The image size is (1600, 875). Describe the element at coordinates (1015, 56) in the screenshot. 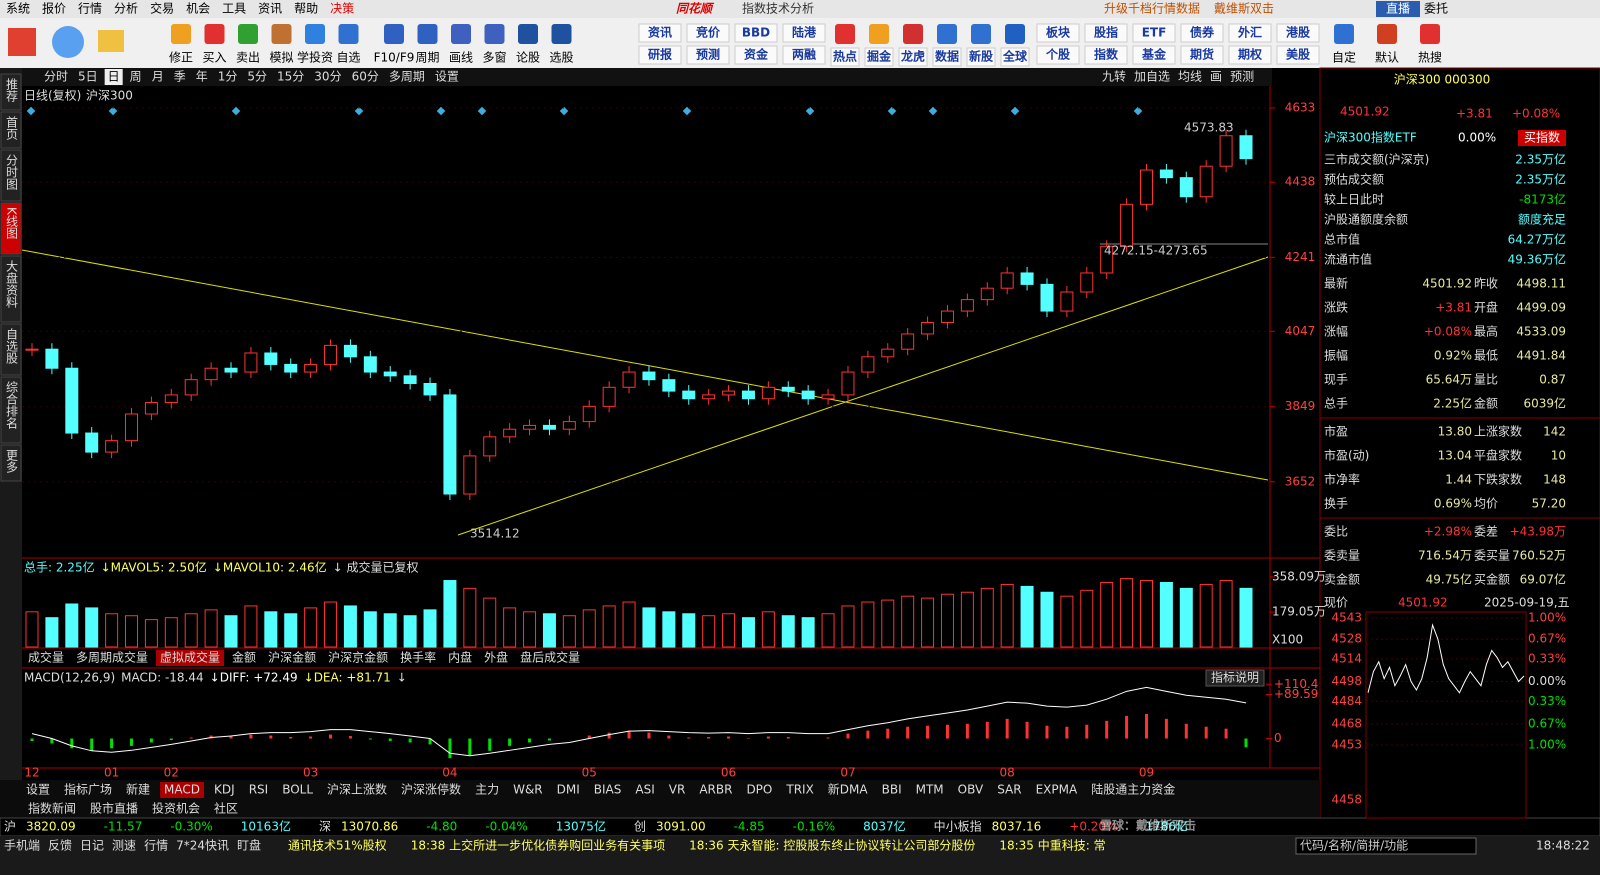

I see `grid-label: 全球` at that location.